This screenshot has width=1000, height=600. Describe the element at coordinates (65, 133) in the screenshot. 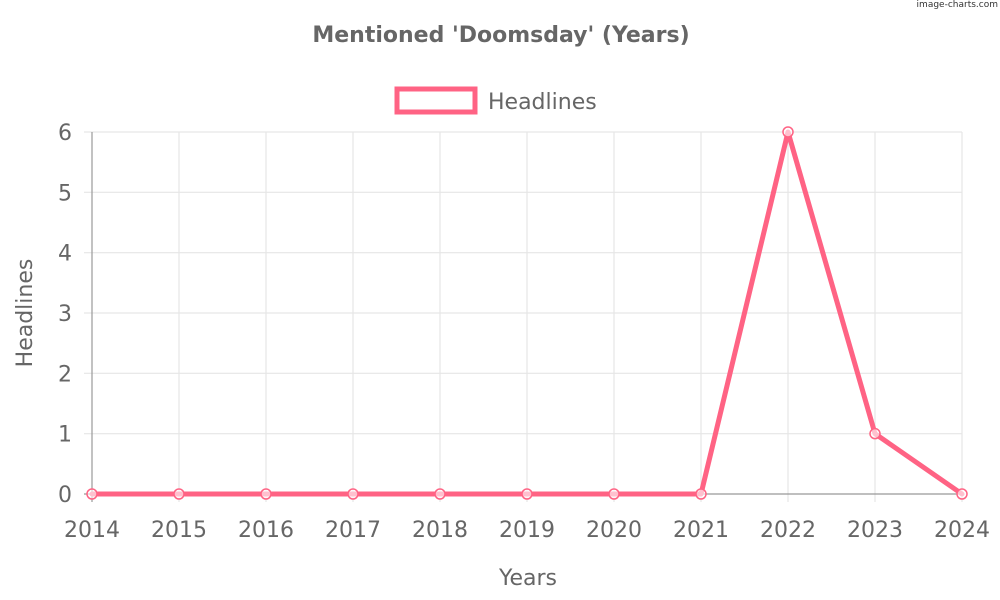

I see `y-tick-label: 6` at that location.